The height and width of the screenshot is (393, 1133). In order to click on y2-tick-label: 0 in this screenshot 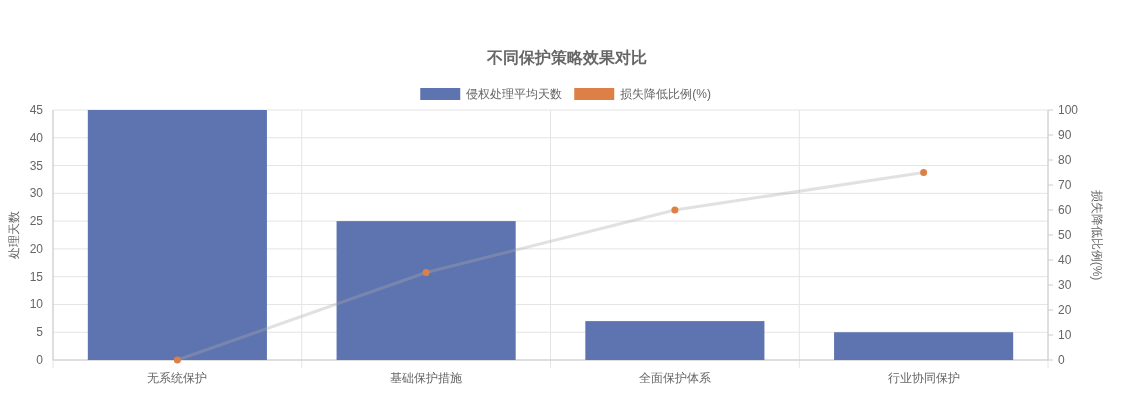, I will do `click(1061, 360)`.